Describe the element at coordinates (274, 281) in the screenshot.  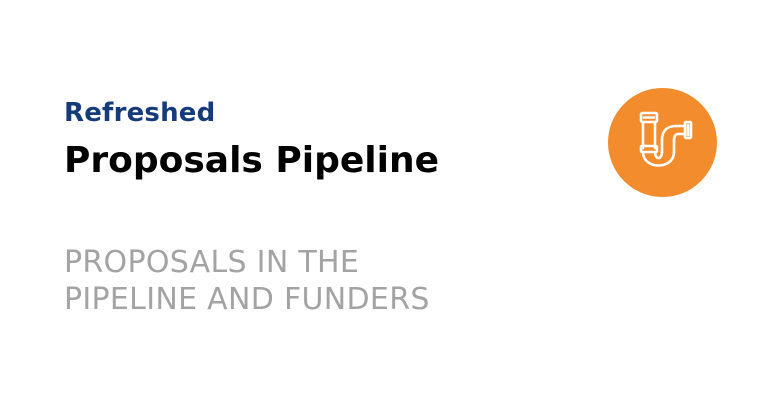
I see `description-text: PROPOSALS IN THE PIPELINE AND FUNDERS` at that location.